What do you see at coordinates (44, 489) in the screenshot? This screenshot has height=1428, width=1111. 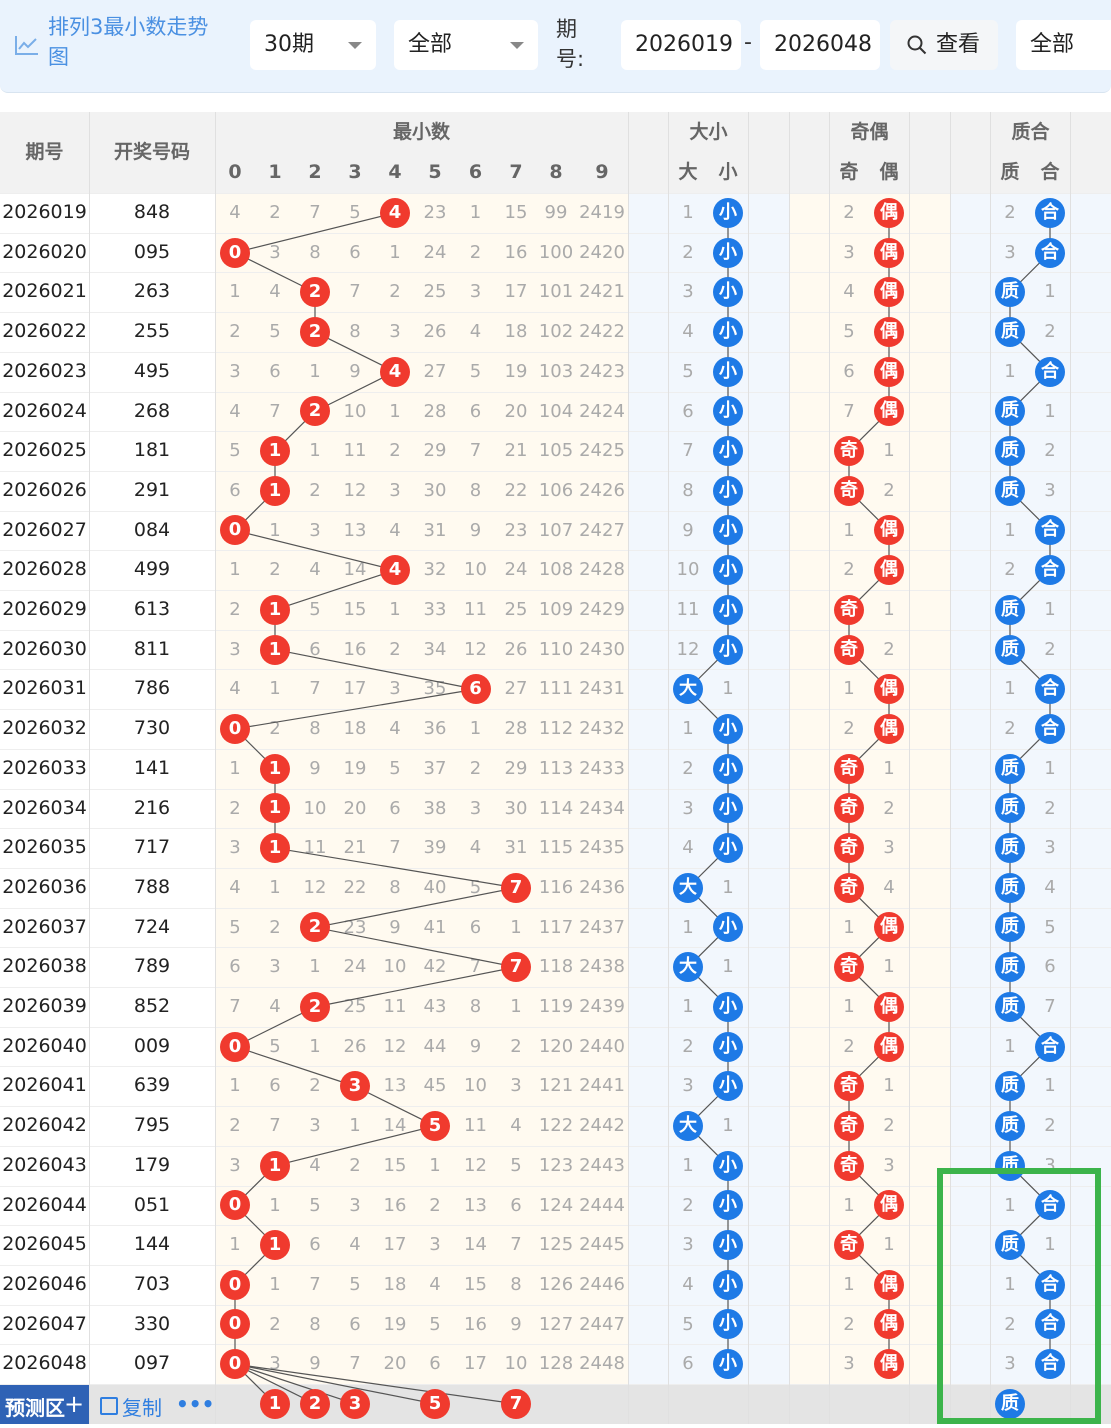 I see `issue-cell: 2026026` at bounding box center [44, 489].